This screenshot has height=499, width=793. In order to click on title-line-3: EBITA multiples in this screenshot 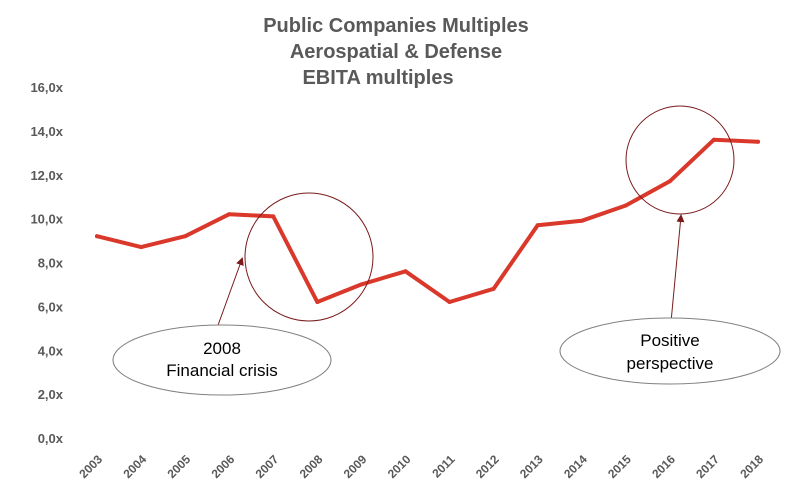, I will do `click(377, 78)`.